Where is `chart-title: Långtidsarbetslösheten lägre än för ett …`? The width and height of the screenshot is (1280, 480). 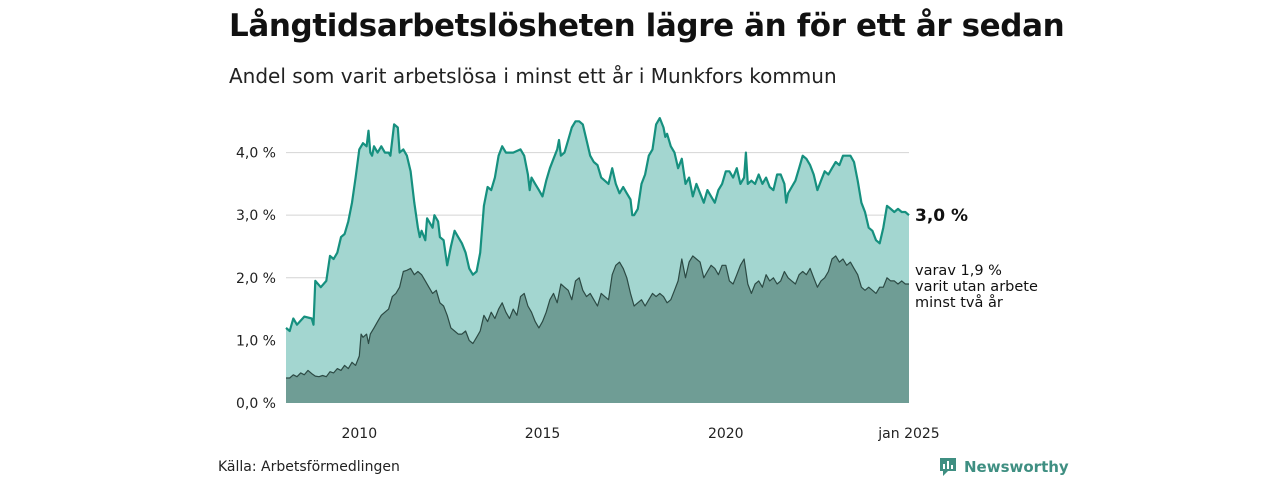 chart-title: Långtidsarbetslösheten lägre än för ett … is located at coordinates (647, 26).